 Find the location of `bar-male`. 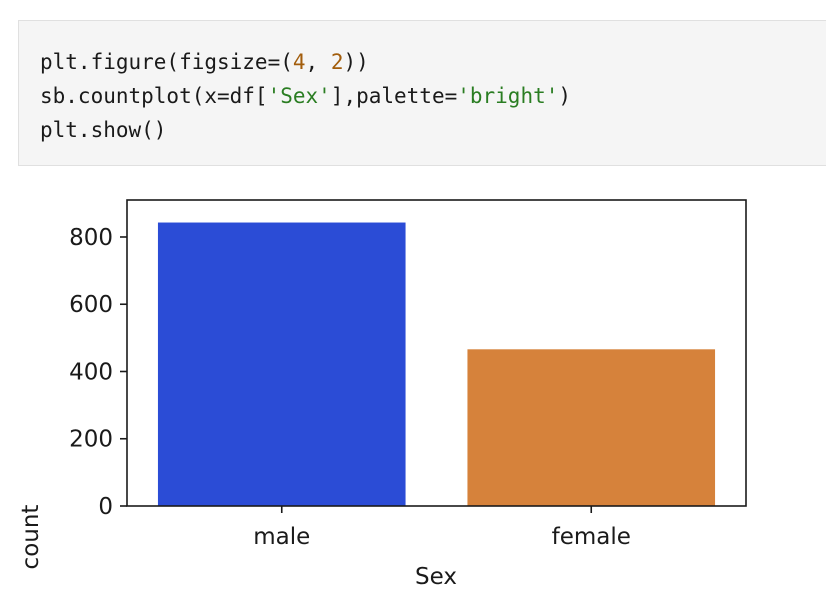

bar-male is located at coordinates (281, 364).